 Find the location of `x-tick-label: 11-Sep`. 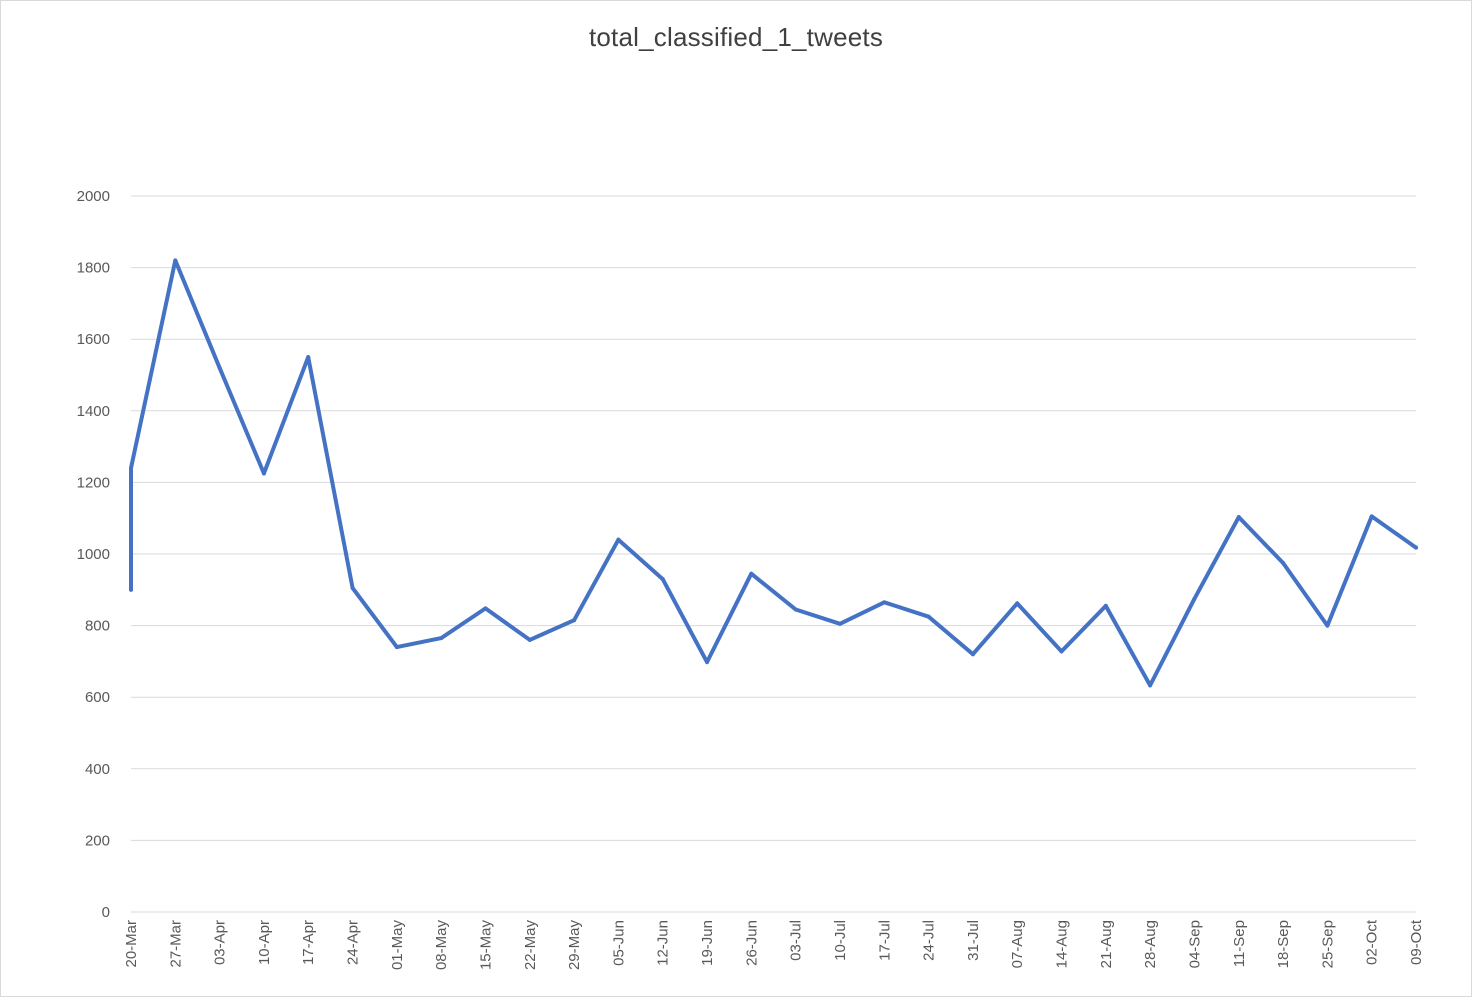

x-tick-label: 11-Sep is located at coordinates (1239, 943).